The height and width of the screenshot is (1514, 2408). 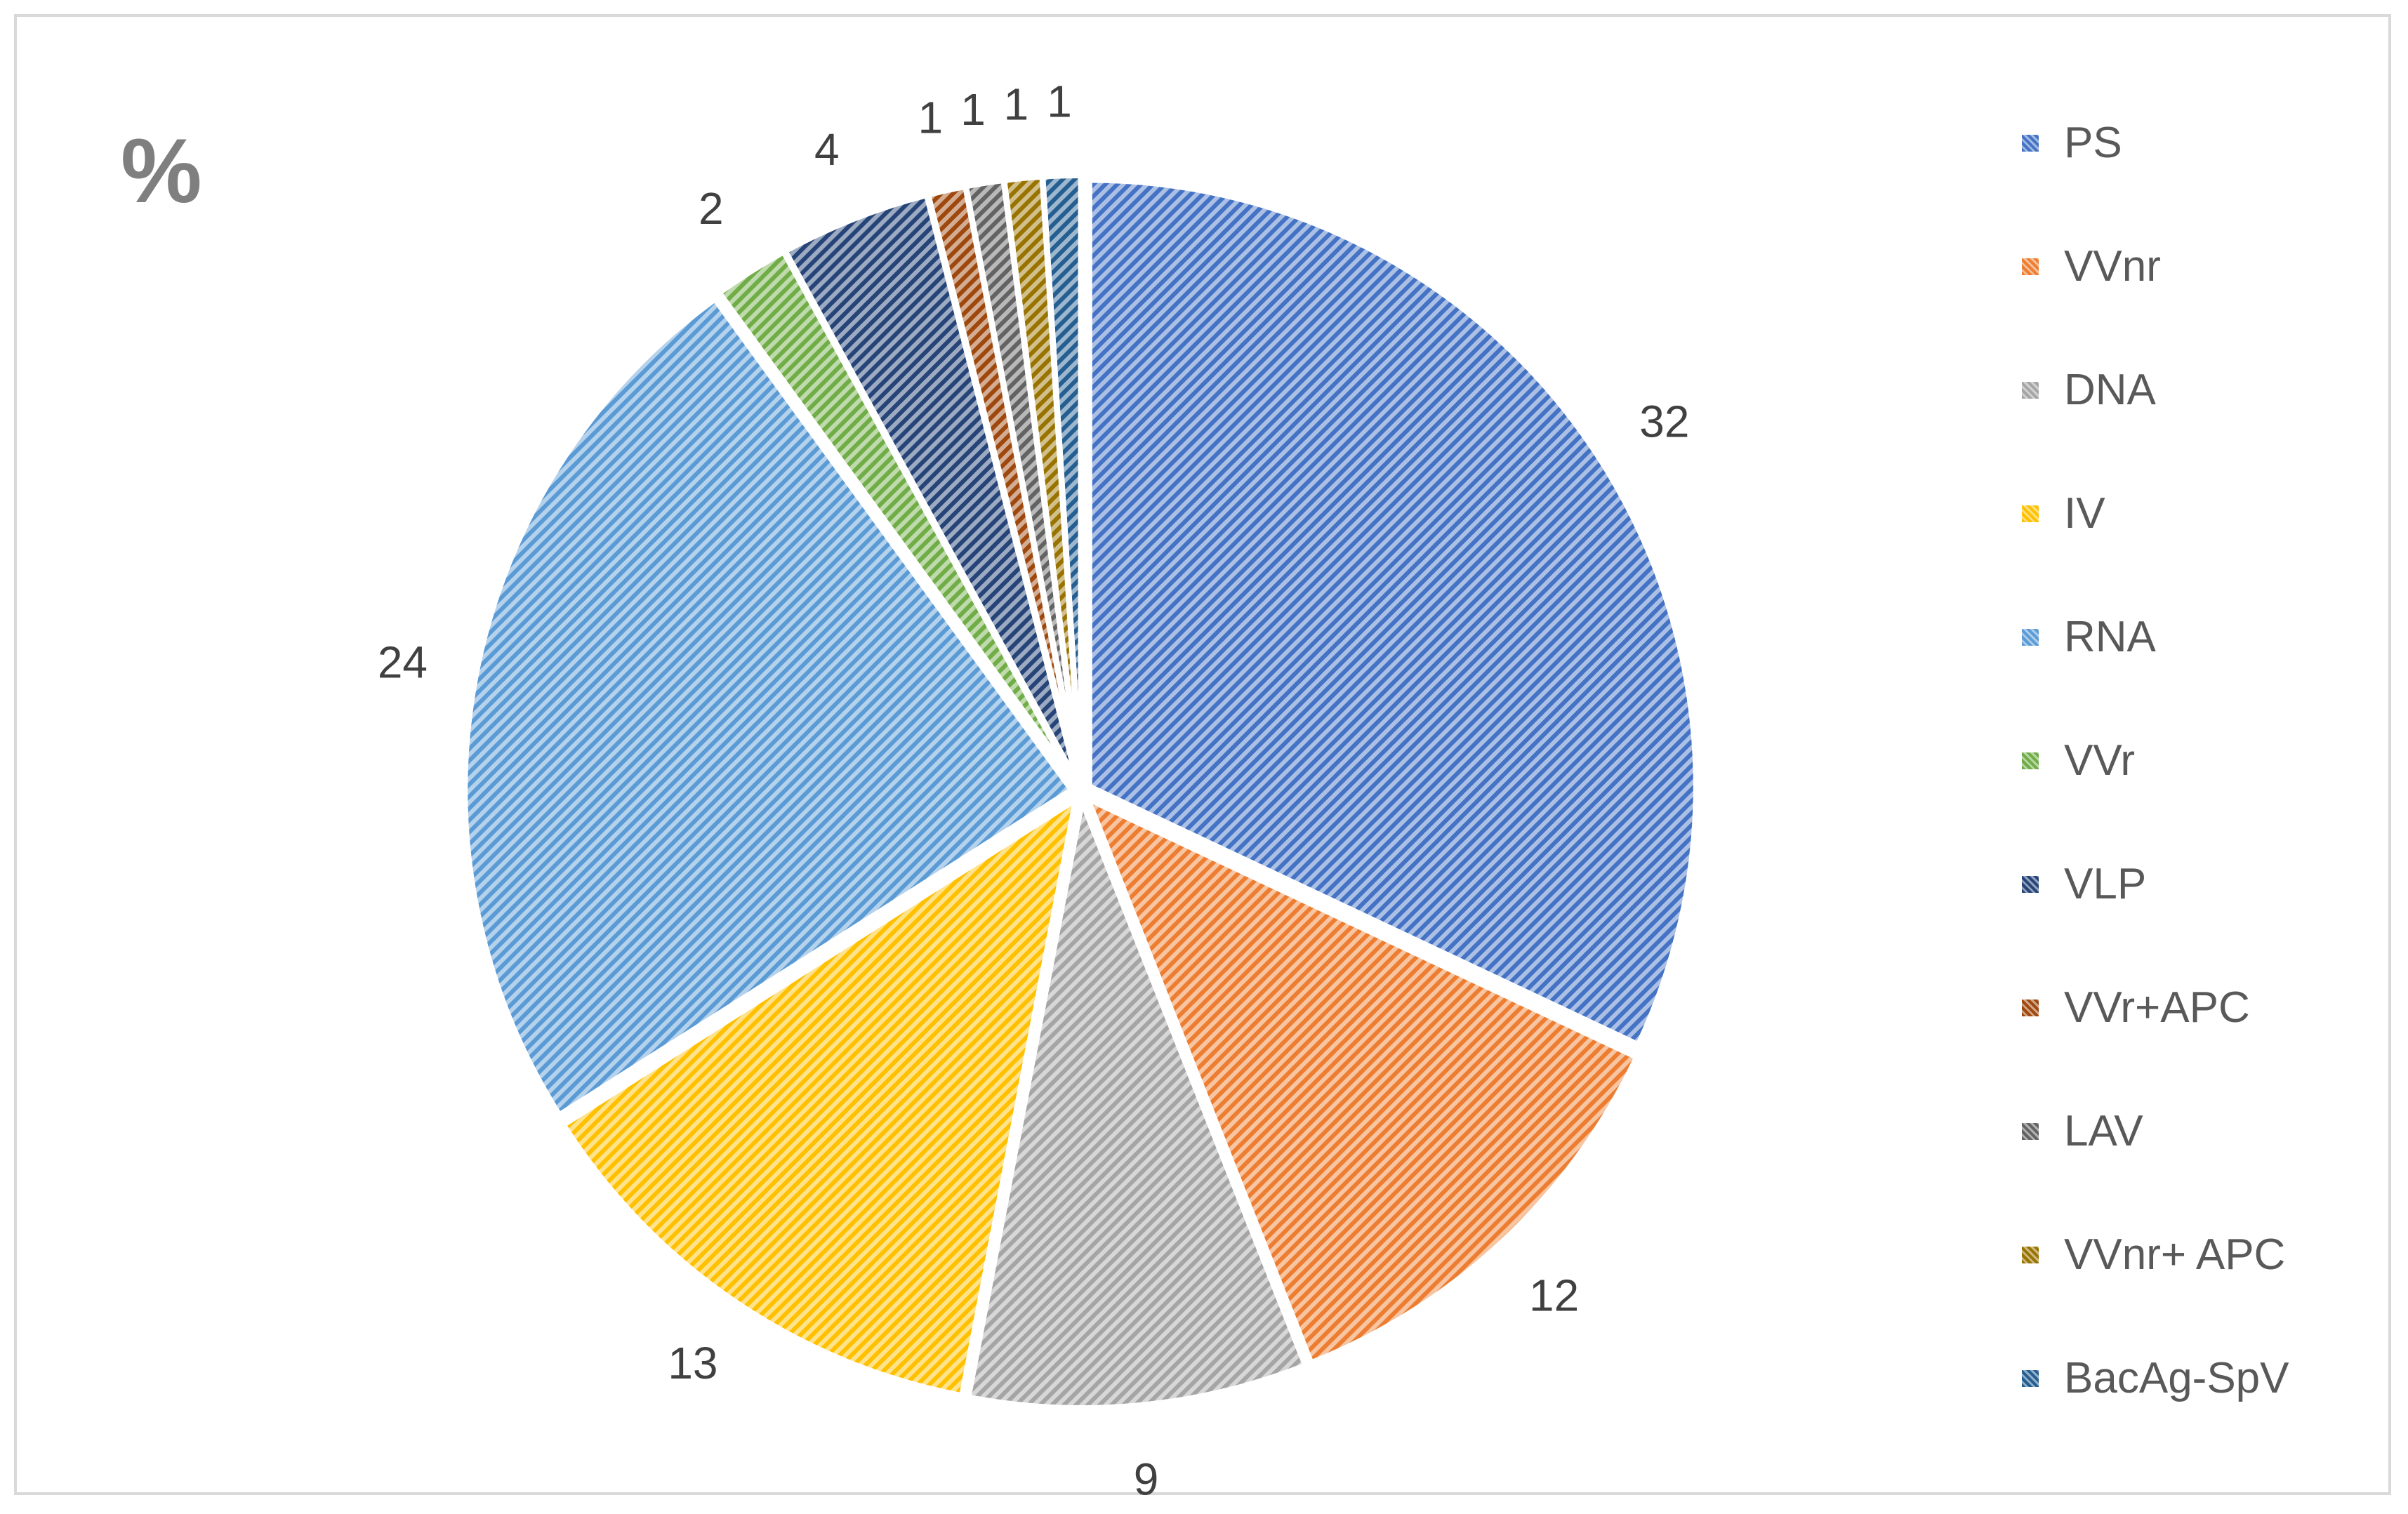 What do you see at coordinates (2190, 1411) in the screenshot?
I see `legend-item-bacag-spv: BacAg-SpV` at bounding box center [2190, 1411].